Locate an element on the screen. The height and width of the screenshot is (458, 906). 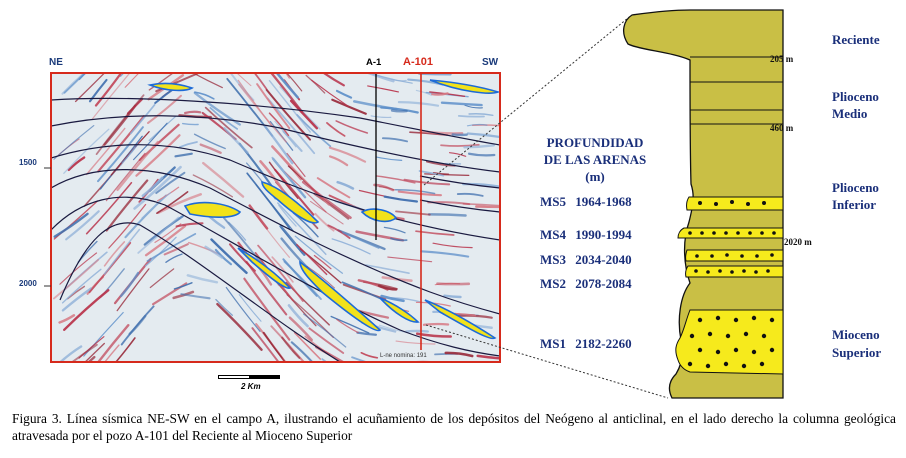
sand-range: 2034-2040 is located at coordinates (603, 259).